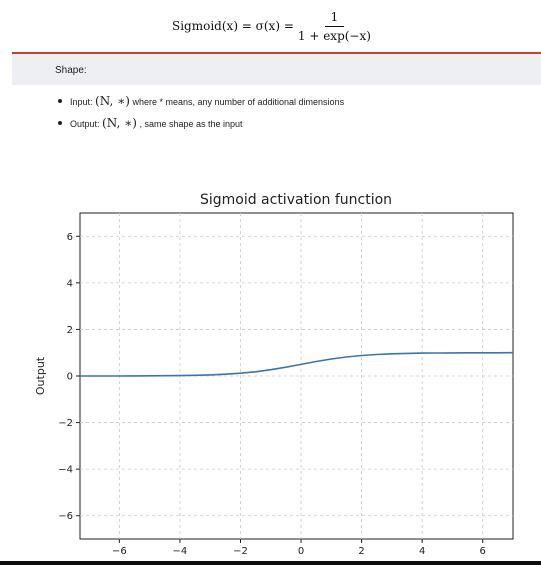 The image size is (541, 565). Describe the element at coordinates (85, 124) in the screenshot. I see `output-label: Output:` at that location.